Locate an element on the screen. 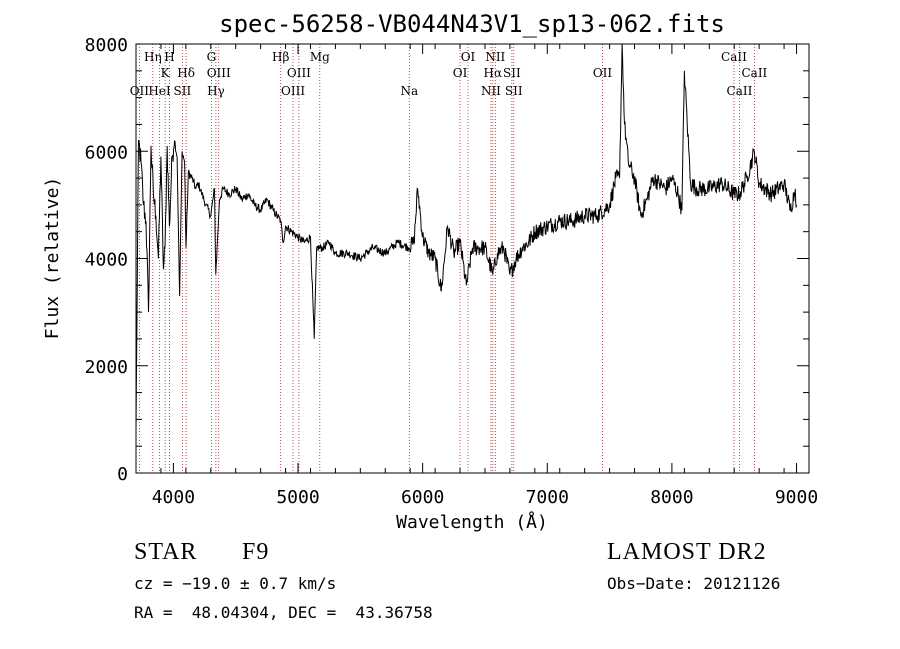 This screenshot has height=649, width=900. line-label: Mg is located at coordinates (320, 57).